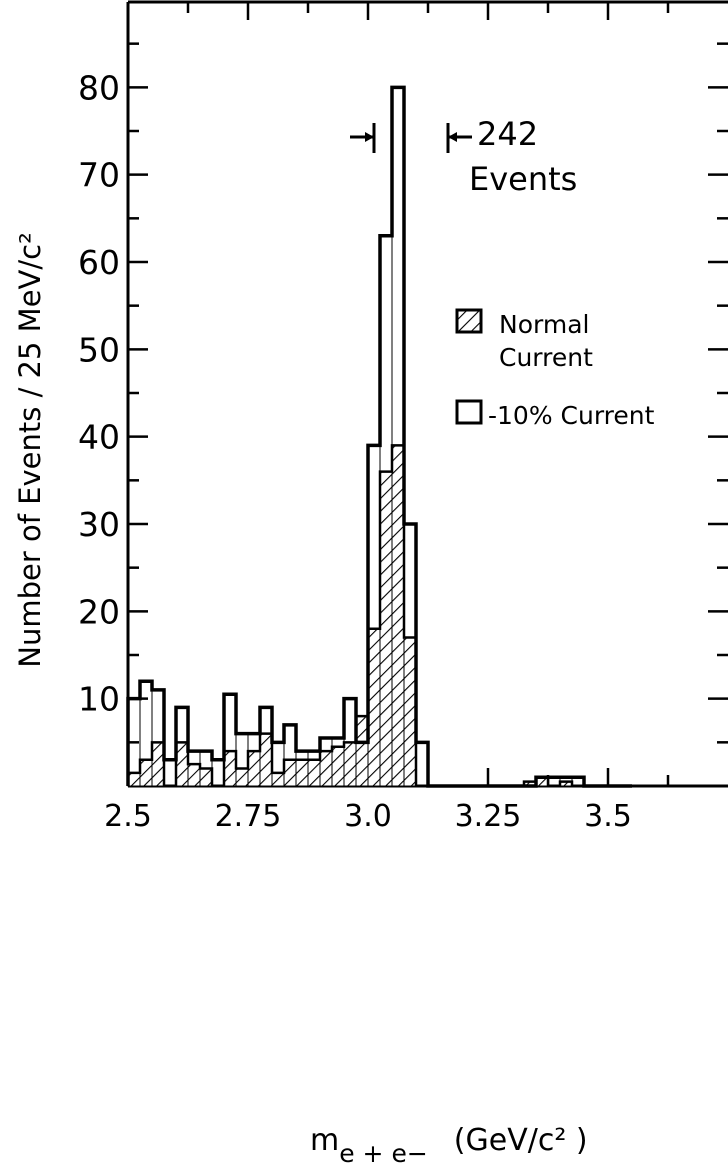 Image resolution: width=728 pixels, height=1168 pixels. What do you see at coordinates (507, 134) in the screenshot?
I see `annotation-count: 242` at bounding box center [507, 134].